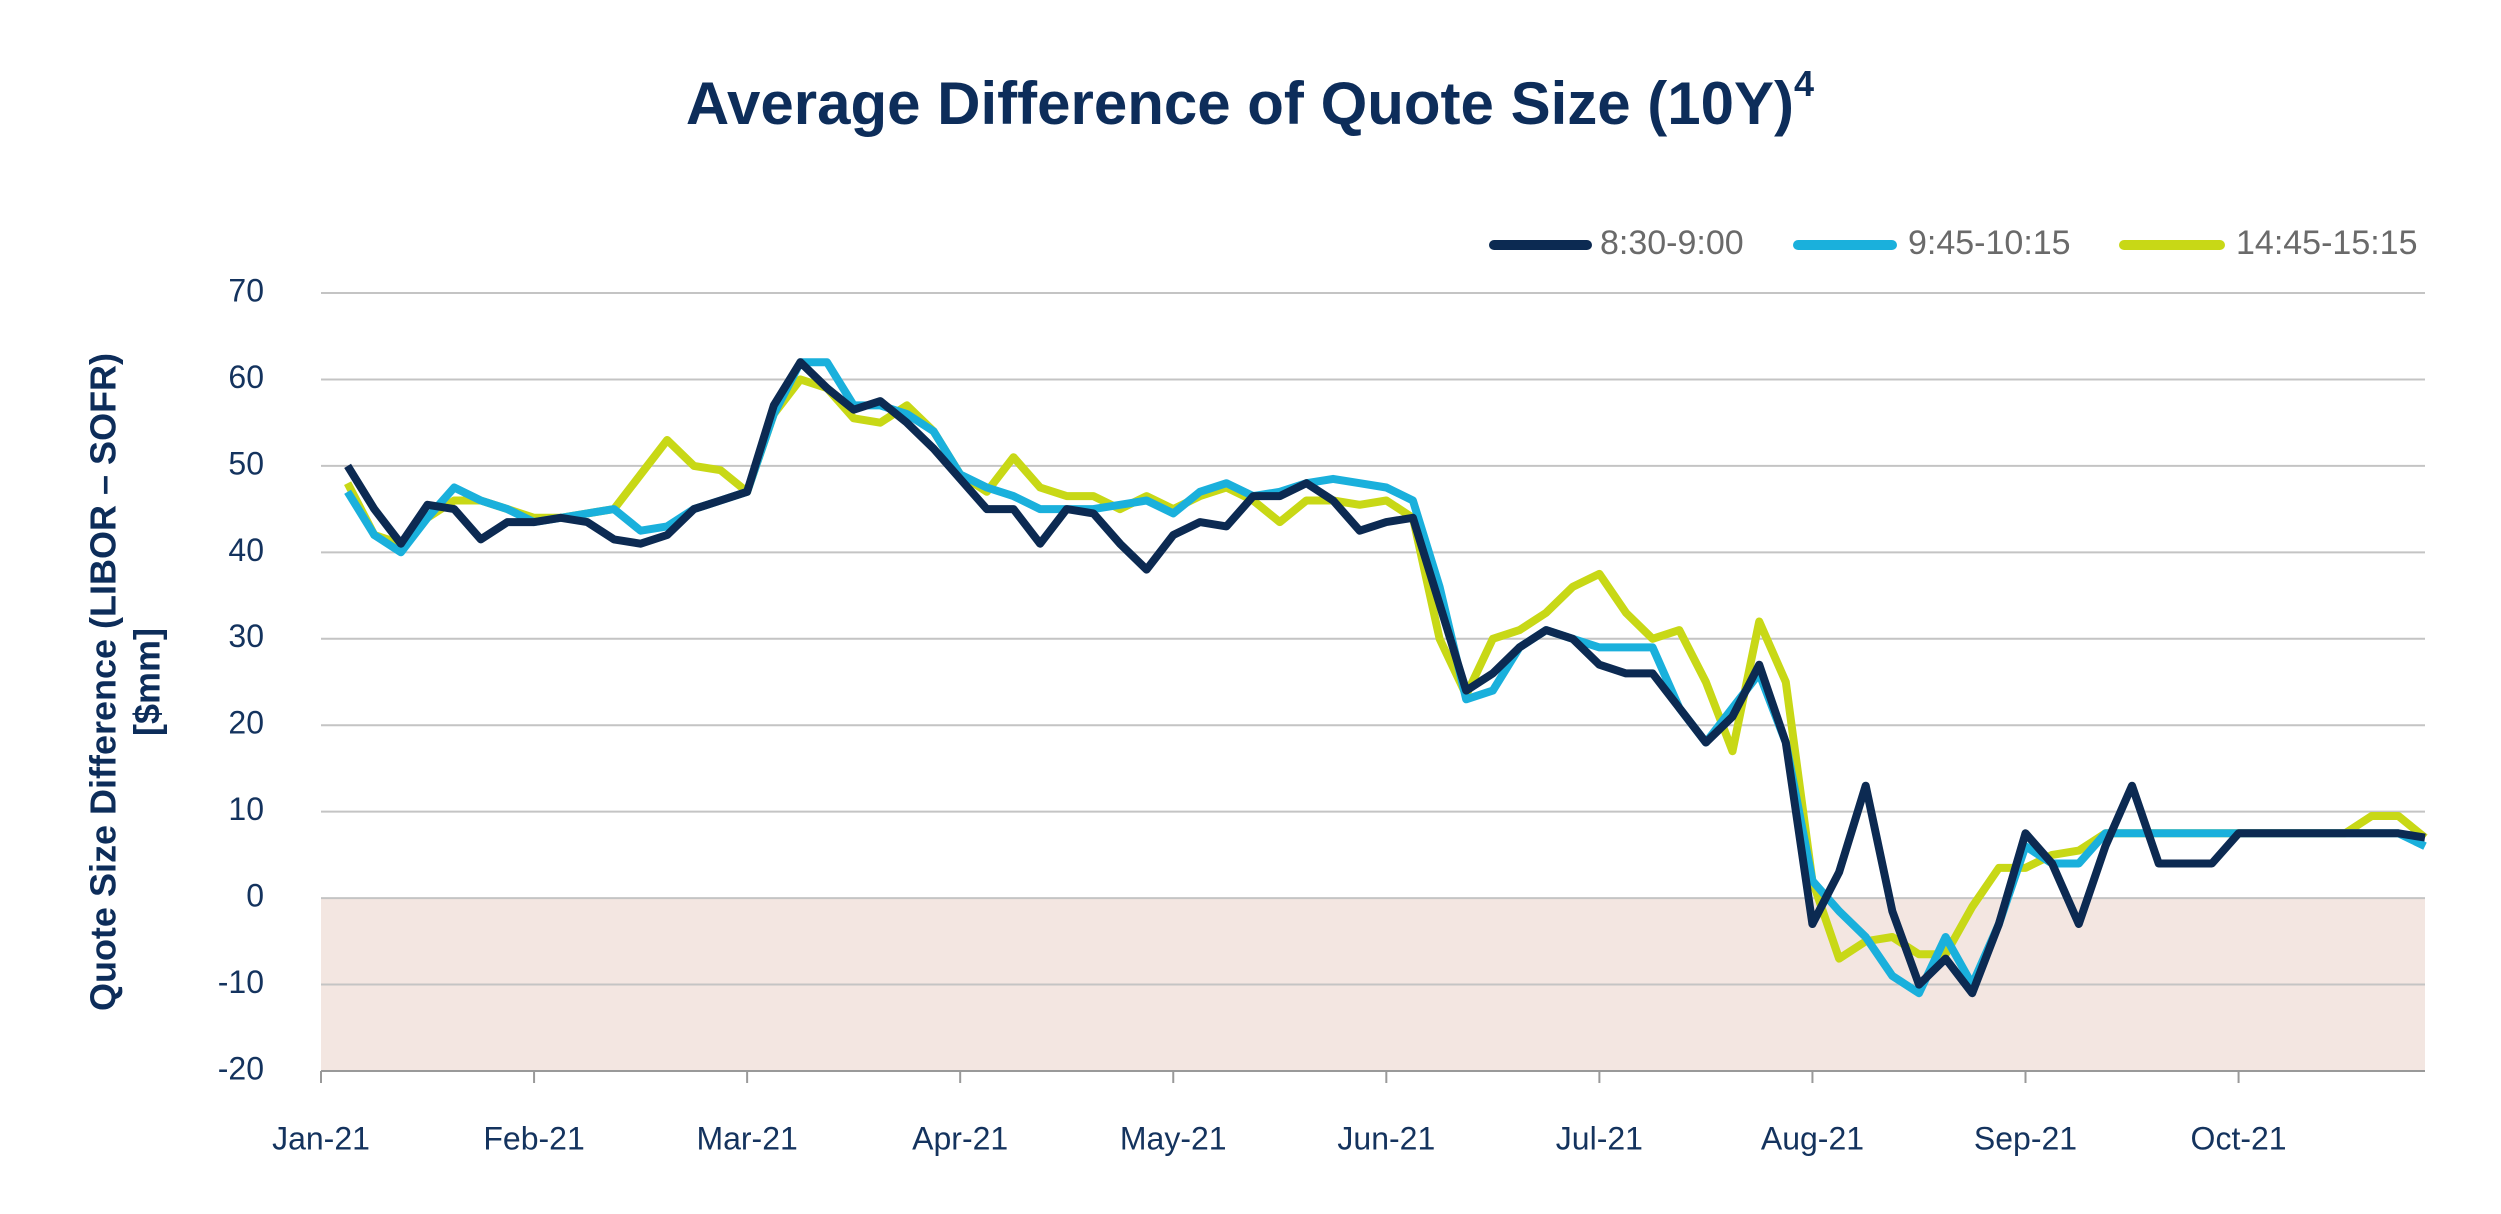 This screenshot has height=1214, width=2501. What do you see at coordinates (246, 290) in the screenshot?
I see `y-tick-label: 70` at bounding box center [246, 290].